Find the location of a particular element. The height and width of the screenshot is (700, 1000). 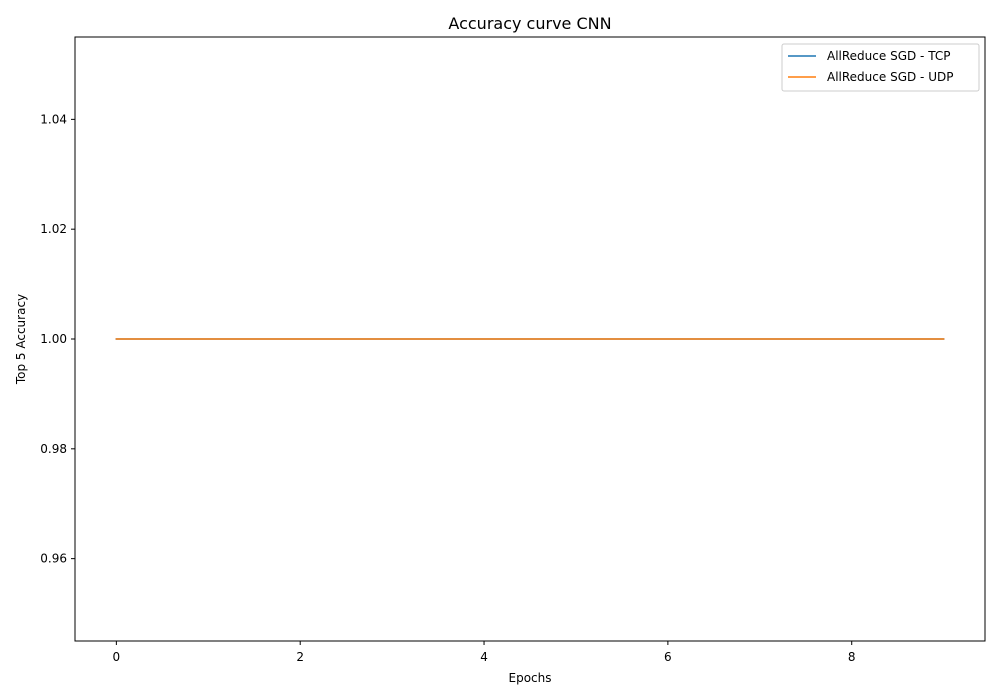

y-tick-label: 1.02 is located at coordinates (53, 229).